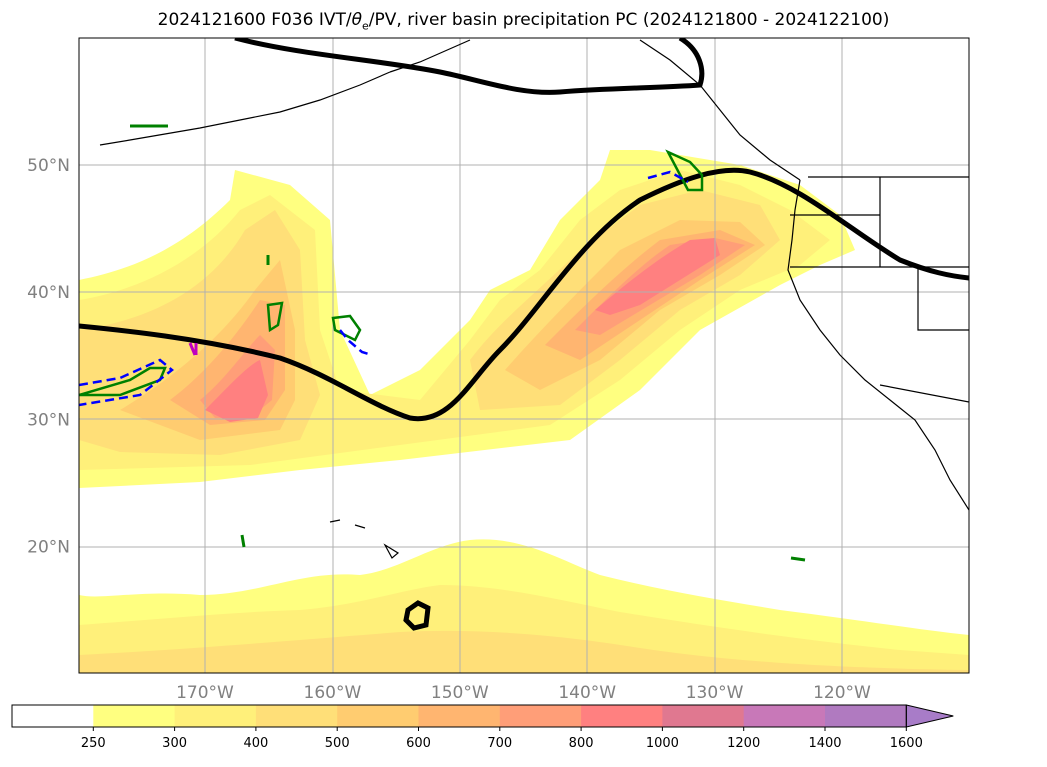 This screenshot has height=767, width=1047. I want to click on colorbar-tick-label: 1400, so click(824, 743).